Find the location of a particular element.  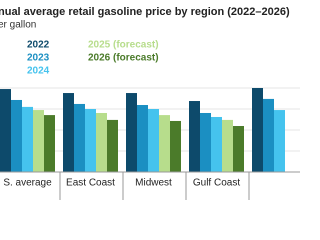

chart-subtitle: er gallon is located at coordinates (18, 25).